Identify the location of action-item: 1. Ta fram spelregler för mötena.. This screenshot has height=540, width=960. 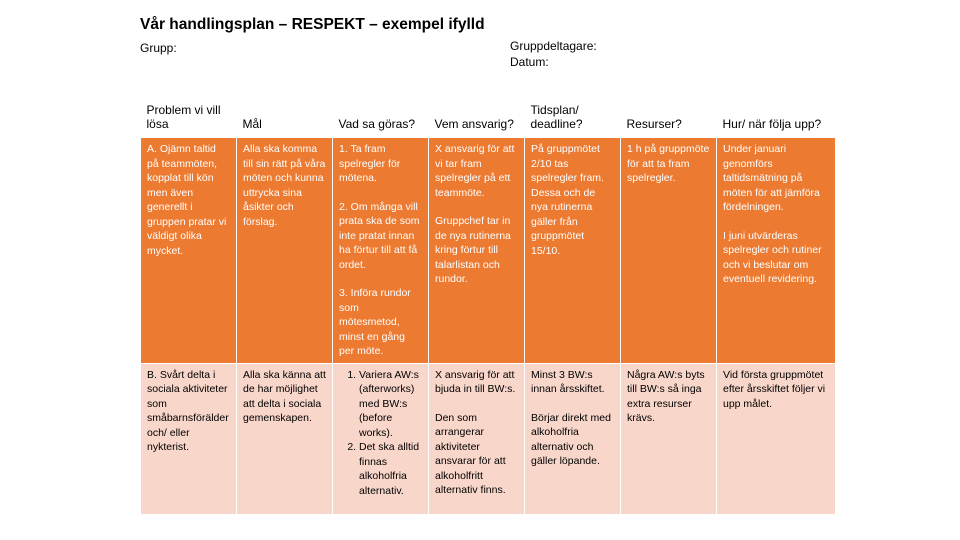
(370, 163).